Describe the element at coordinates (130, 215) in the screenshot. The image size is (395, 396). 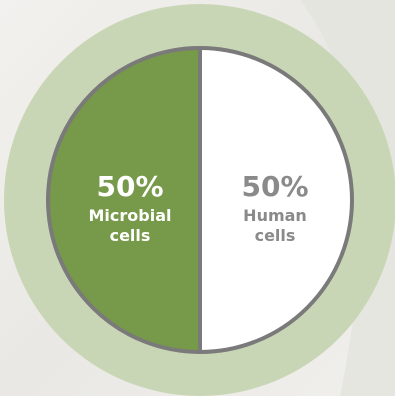
I see `slice-name-label: Microbial` at that location.